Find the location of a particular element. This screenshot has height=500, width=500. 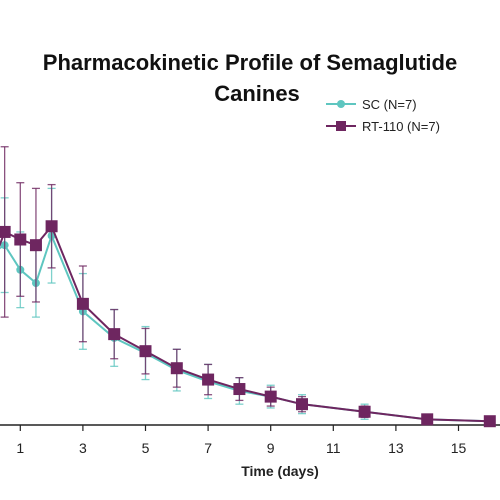

x-tick-label: 11 is located at coordinates (333, 448).